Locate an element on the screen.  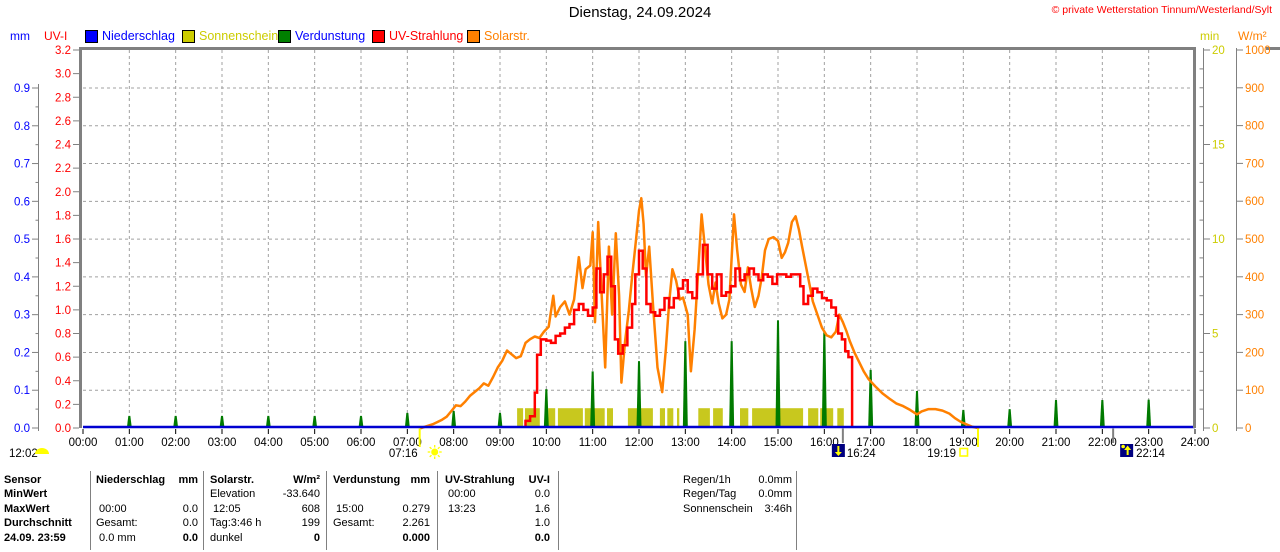
mm-tick-label: 0.2 is located at coordinates (22, 353).